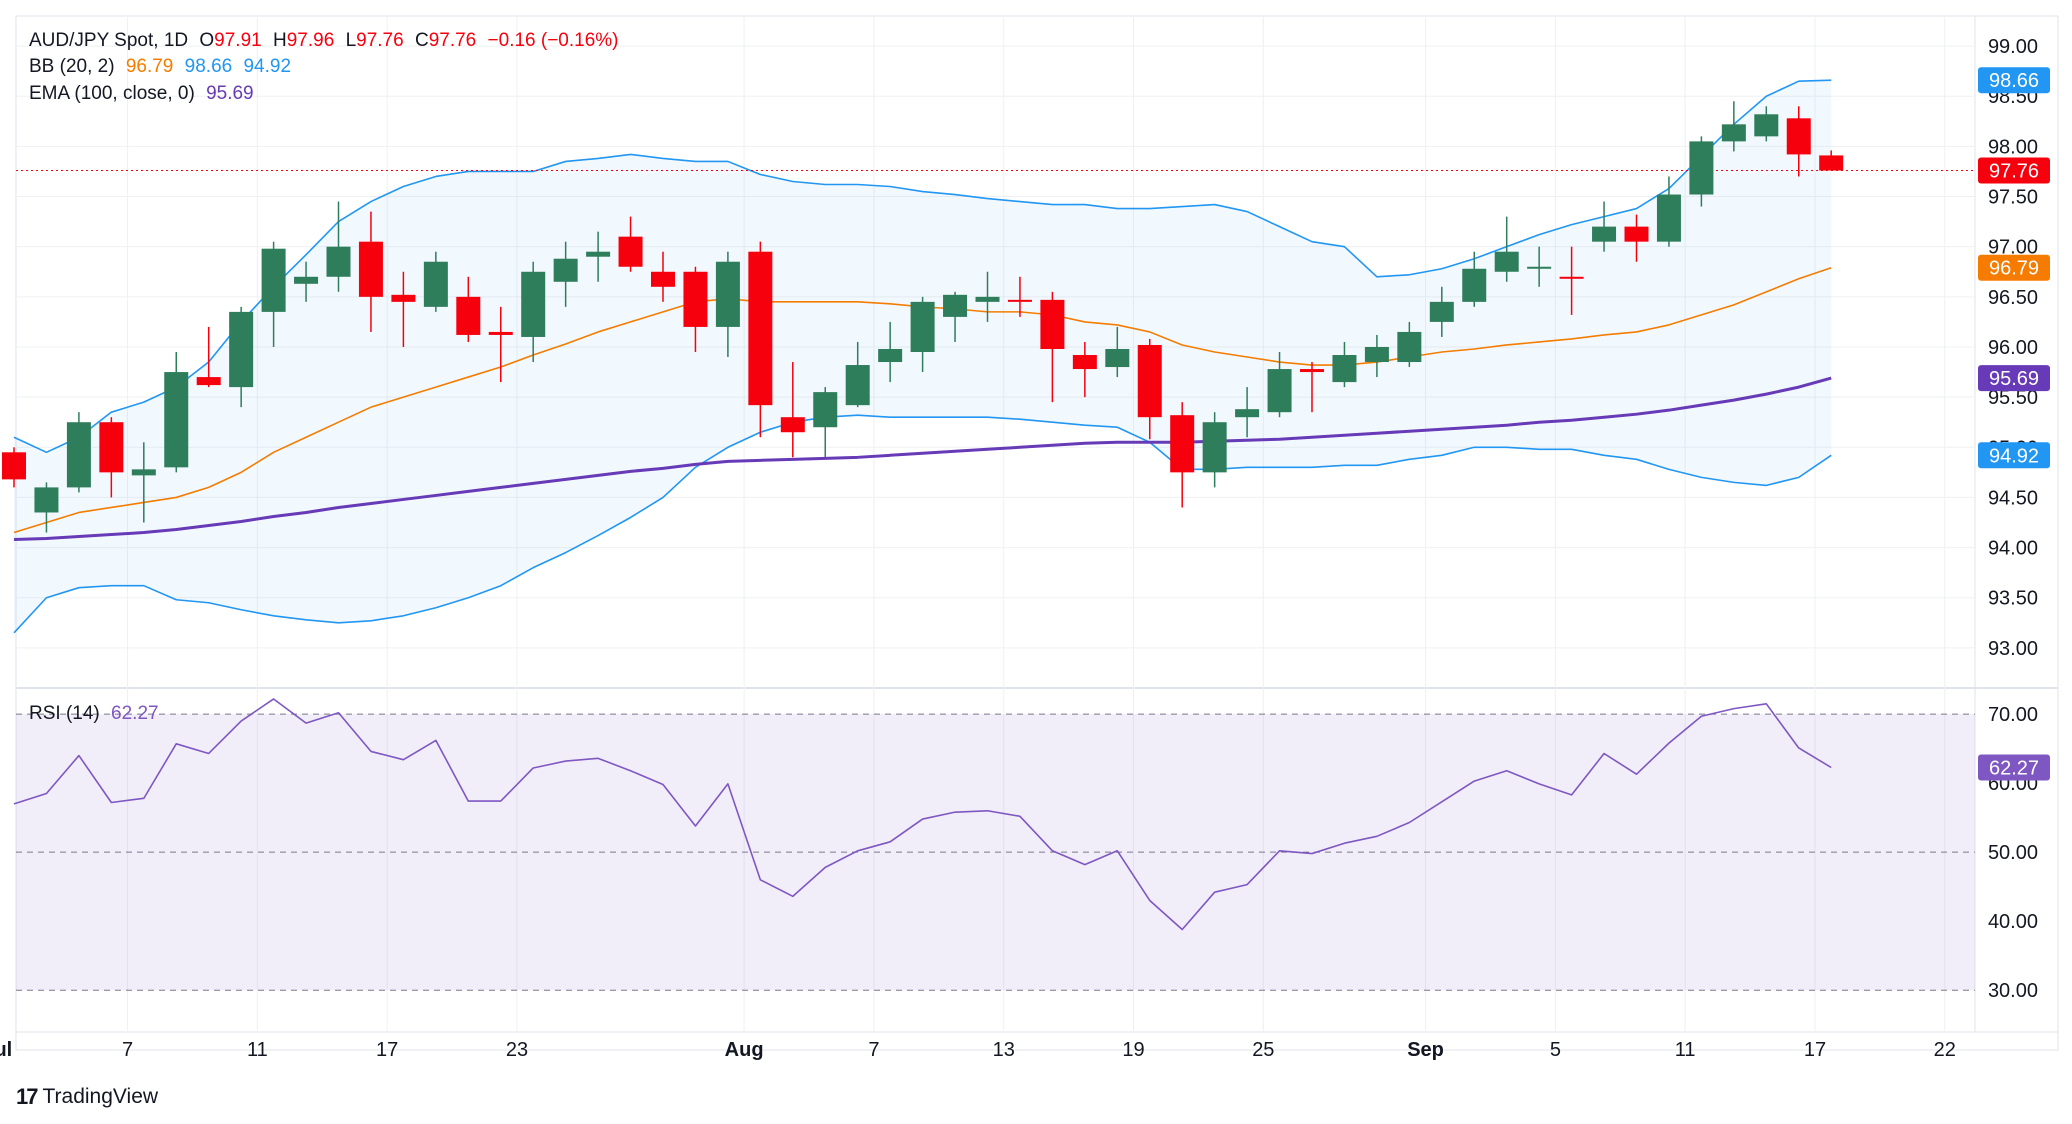 This screenshot has width=2072, height=1124. What do you see at coordinates (1004, 1050) in the screenshot?
I see `time-tick-label: 13` at bounding box center [1004, 1050].